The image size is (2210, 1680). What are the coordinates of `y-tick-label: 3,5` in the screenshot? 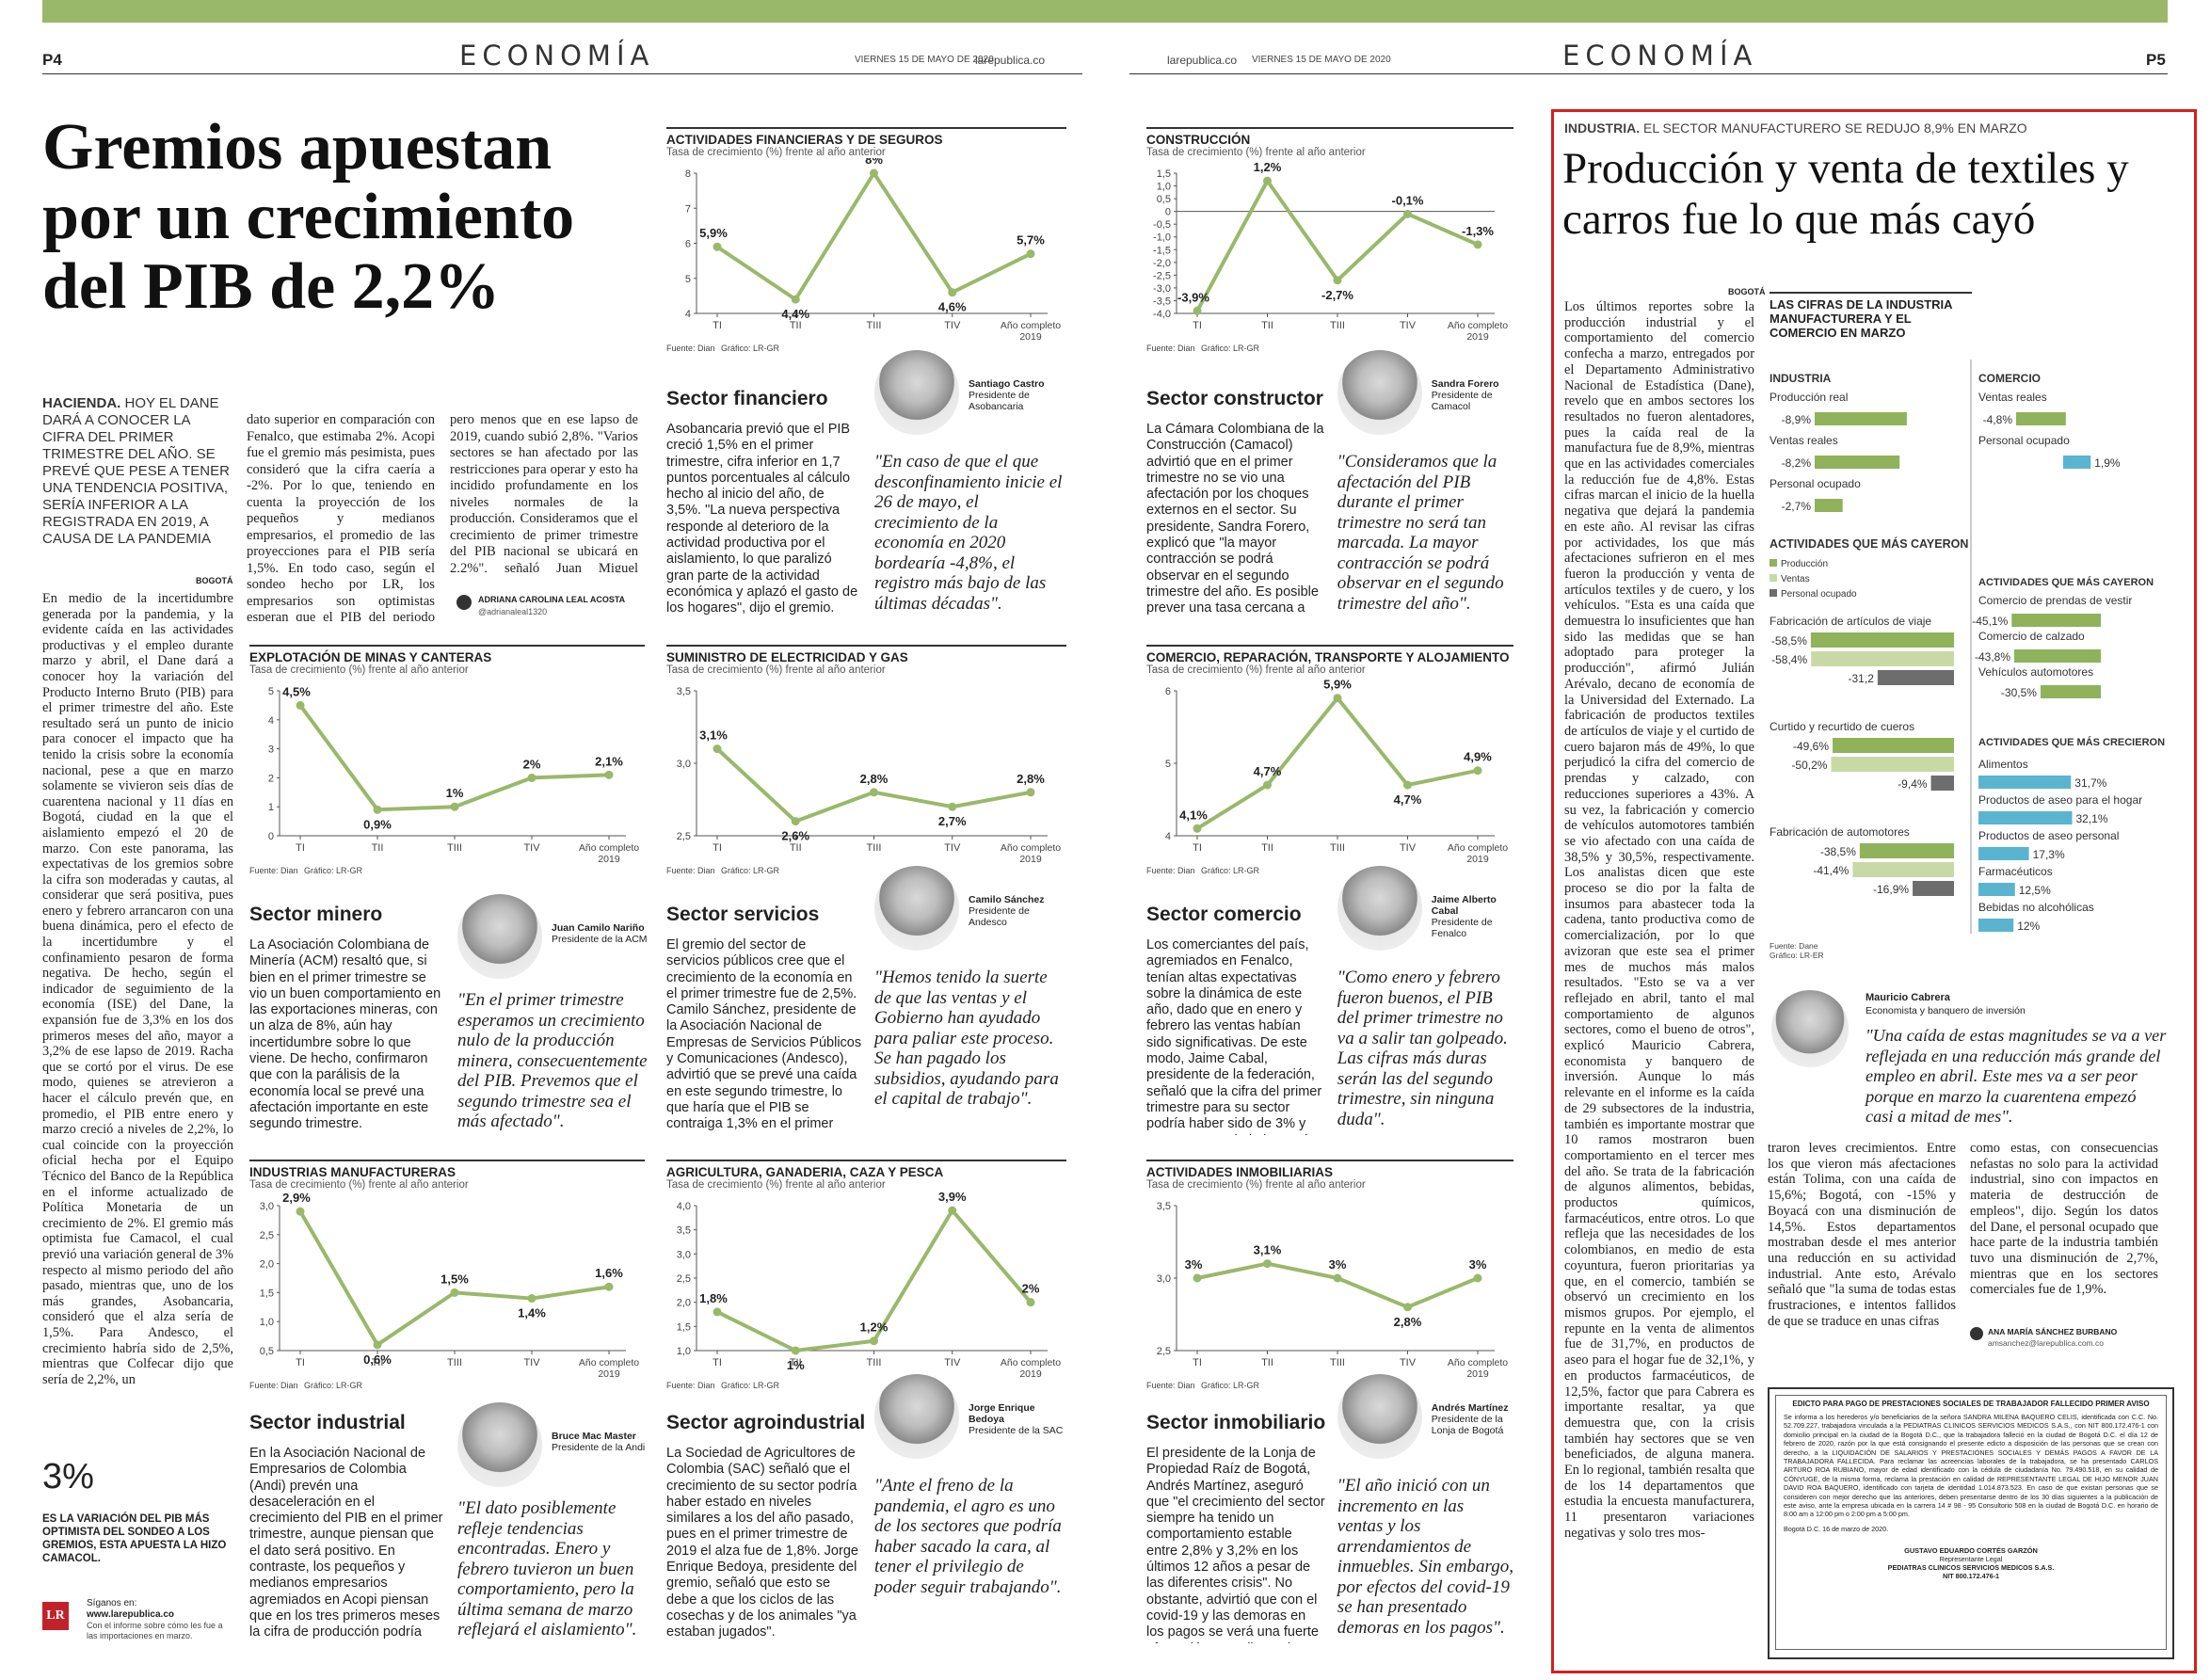 It's located at (1164, 1206).